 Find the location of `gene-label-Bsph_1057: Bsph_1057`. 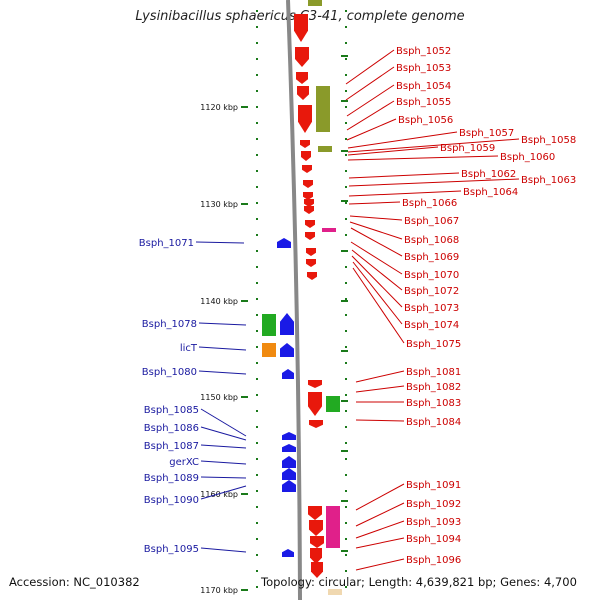

gene-label-Bsph_1057: Bsph_1057 is located at coordinates (486, 133).